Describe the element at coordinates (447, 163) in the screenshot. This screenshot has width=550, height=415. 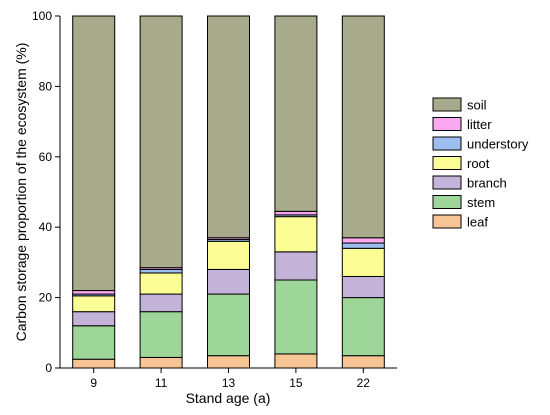
I see `legend-swatch-root` at that location.